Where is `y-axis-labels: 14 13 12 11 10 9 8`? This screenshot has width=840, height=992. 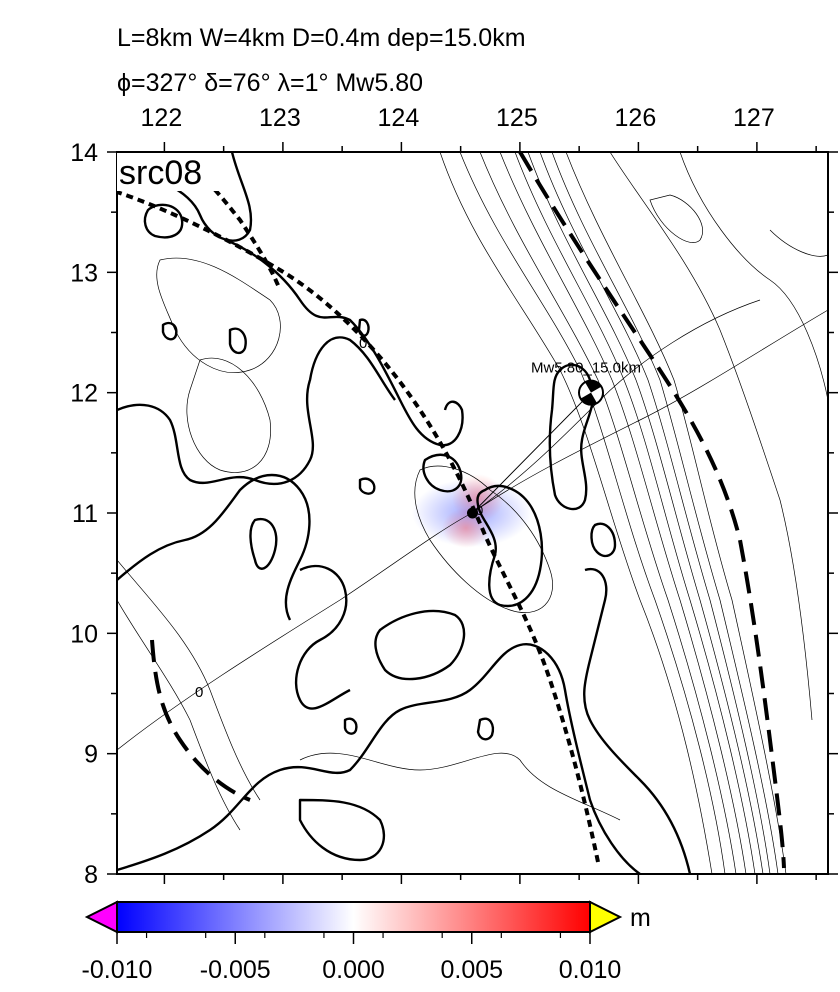
y-axis-labels: 14 13 12 11 10 9 8 is located at coordinates (84, 514).